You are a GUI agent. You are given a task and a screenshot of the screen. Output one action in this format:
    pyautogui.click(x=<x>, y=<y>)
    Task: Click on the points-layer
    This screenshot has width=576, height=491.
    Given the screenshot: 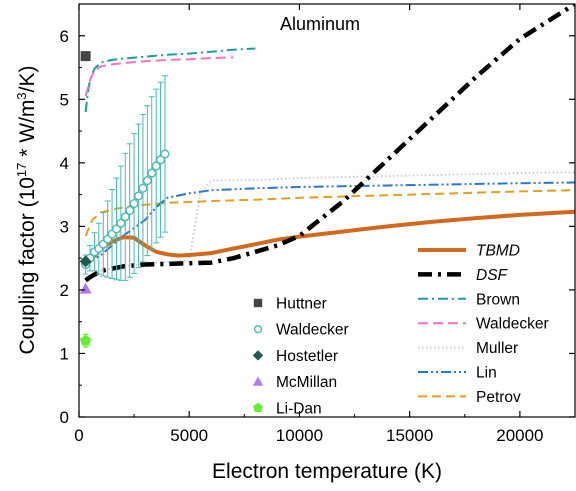 What is the action you would take?
    pyautogui.click(x=124, y=199)
    